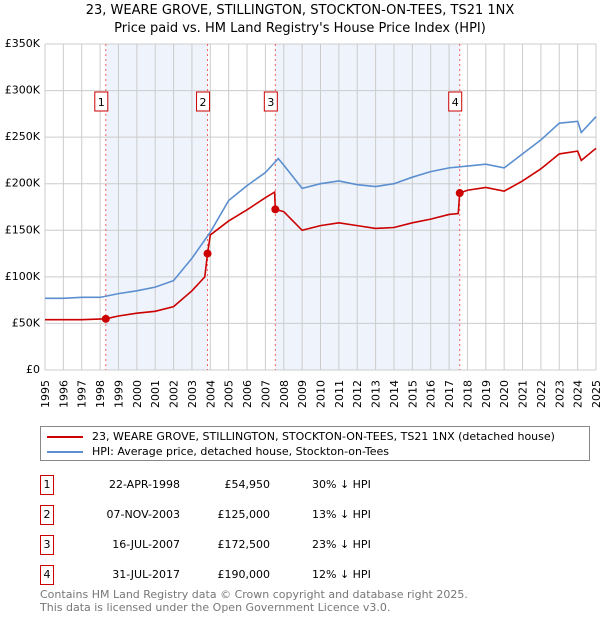 This screenshot has height=620, width=600. What do you see at coordinates (578, 394) in the screenshot?
I see `x-tick-label: 2024` at bounding box center [578, 394].